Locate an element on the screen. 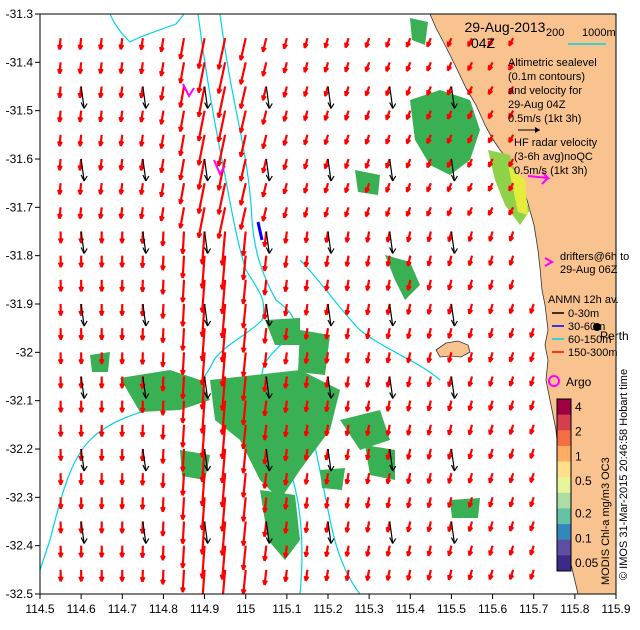 Image resolution: width=640 pixels, height=630 pixels. lon-tick-label: 115 is located at coordinates (245, 609).